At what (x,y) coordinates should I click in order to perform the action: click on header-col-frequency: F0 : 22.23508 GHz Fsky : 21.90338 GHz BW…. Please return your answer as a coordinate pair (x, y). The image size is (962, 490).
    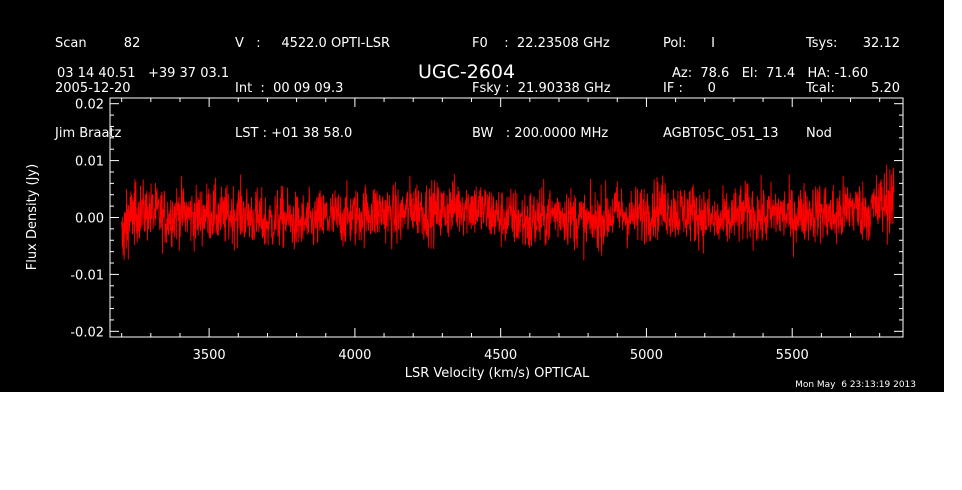
    Looking at the image, I should click on (541, 81).